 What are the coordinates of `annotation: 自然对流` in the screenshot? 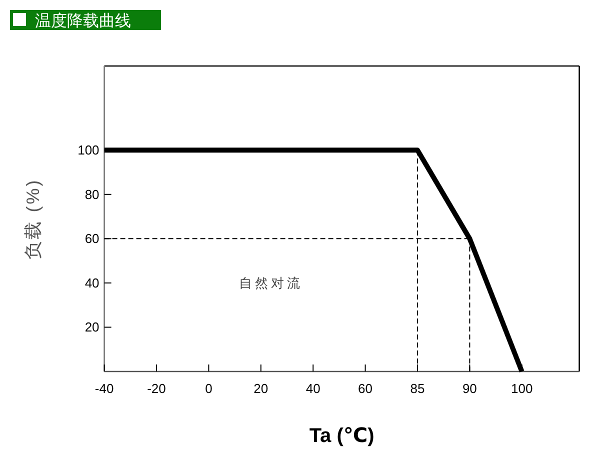 It's located at (271, 282).